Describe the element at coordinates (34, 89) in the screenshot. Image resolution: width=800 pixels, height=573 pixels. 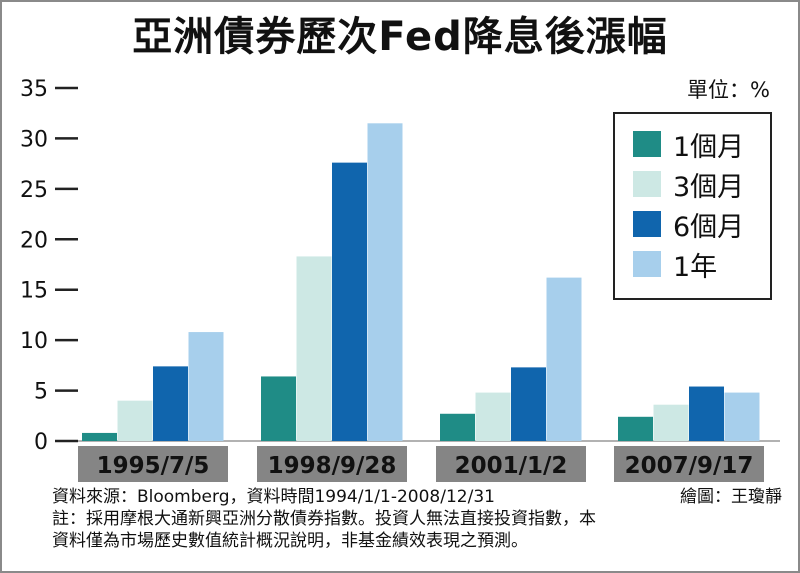
I see `y-tick-label: 35` at that location.